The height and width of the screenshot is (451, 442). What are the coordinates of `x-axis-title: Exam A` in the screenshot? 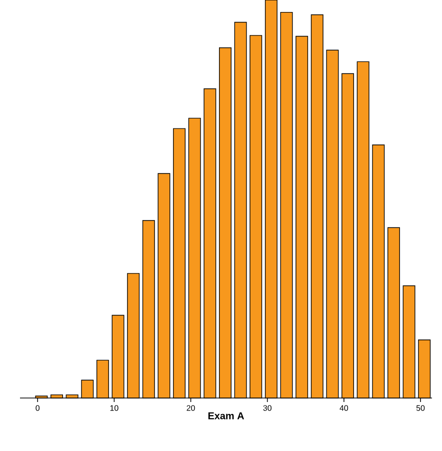 It's located at (226, 416).